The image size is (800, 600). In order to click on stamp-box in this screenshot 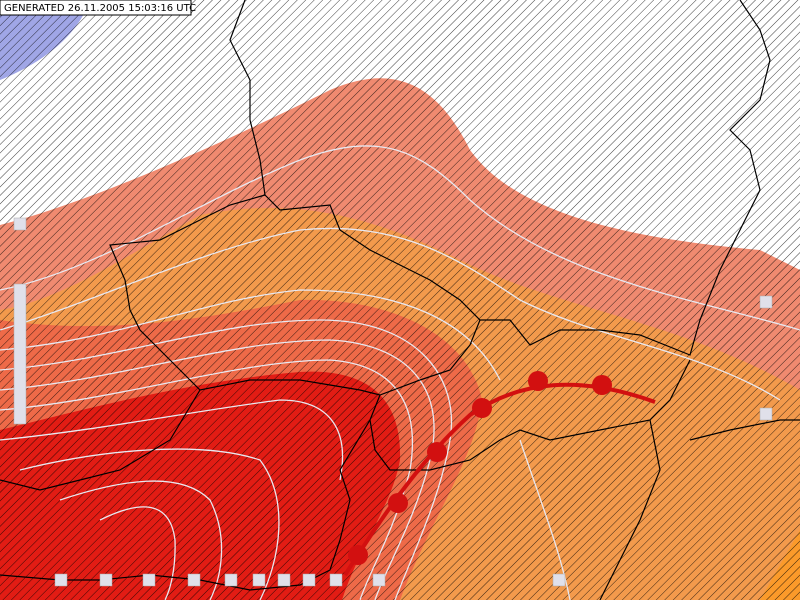, I will do `click(96, 8)`.